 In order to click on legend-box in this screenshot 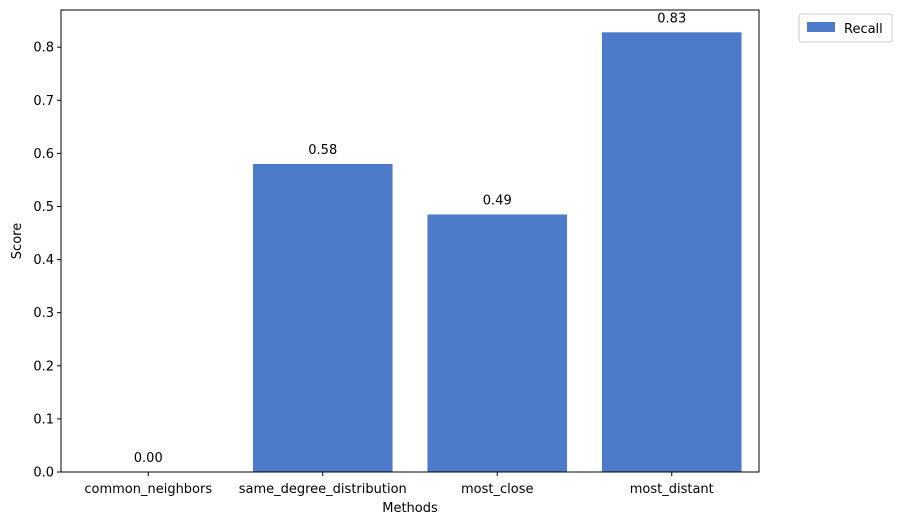, I will do `click(845, 28)`.